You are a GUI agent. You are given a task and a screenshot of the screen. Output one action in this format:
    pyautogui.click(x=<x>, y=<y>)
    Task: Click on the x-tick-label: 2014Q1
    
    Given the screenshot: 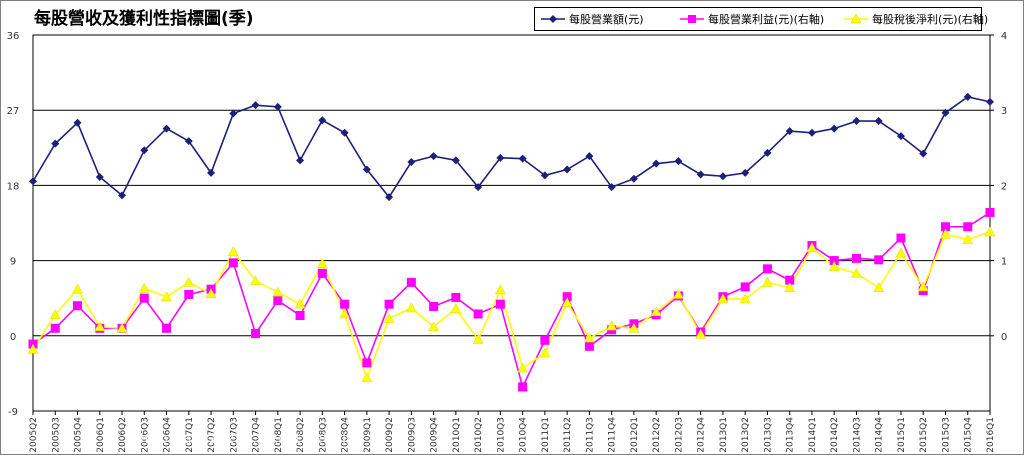 What is the action you would take?
    pyautogui.click(x=813, y=435)
    